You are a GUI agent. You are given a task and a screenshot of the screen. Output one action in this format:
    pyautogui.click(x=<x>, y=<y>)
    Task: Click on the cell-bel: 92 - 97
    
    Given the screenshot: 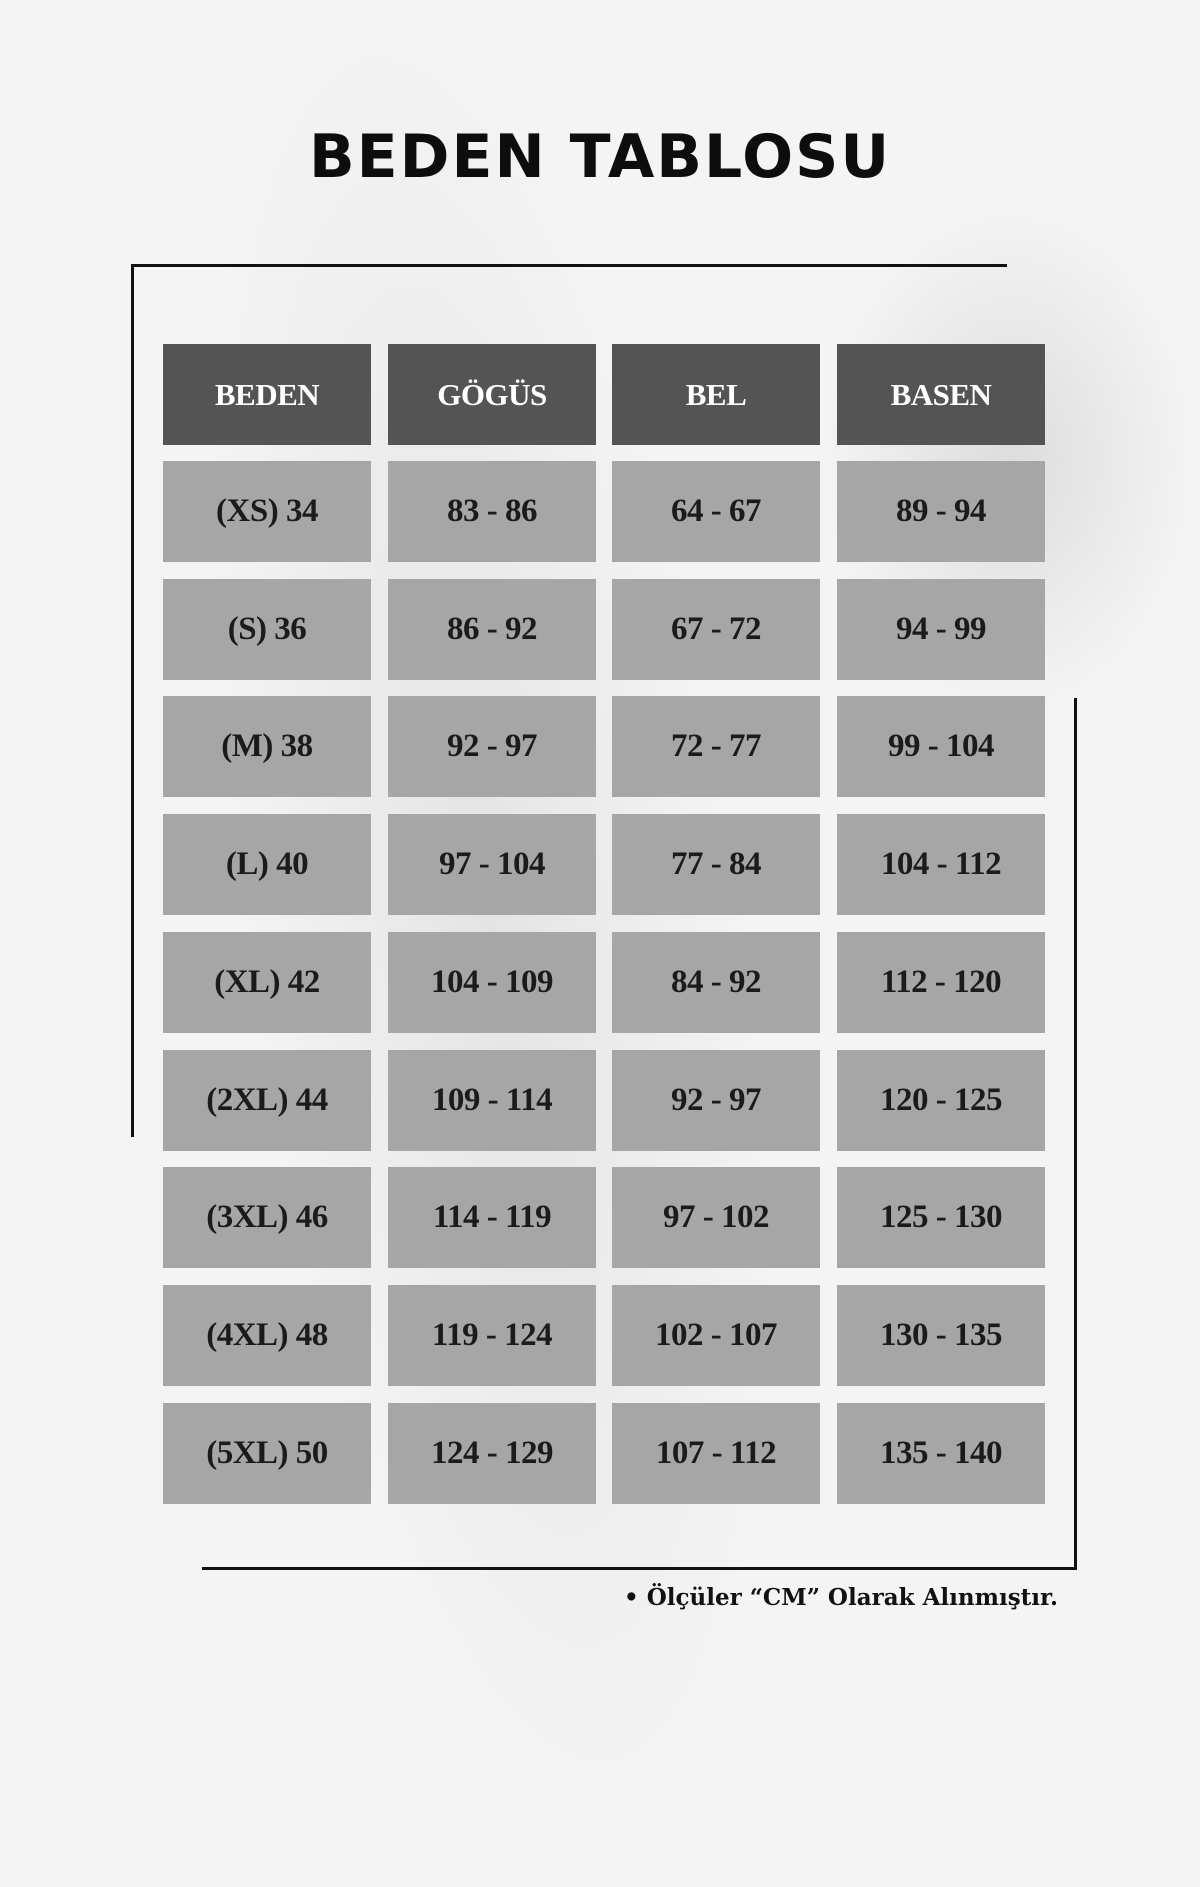 What is the action you would take?
    pyautogui.click(x=716, y=1100)
    